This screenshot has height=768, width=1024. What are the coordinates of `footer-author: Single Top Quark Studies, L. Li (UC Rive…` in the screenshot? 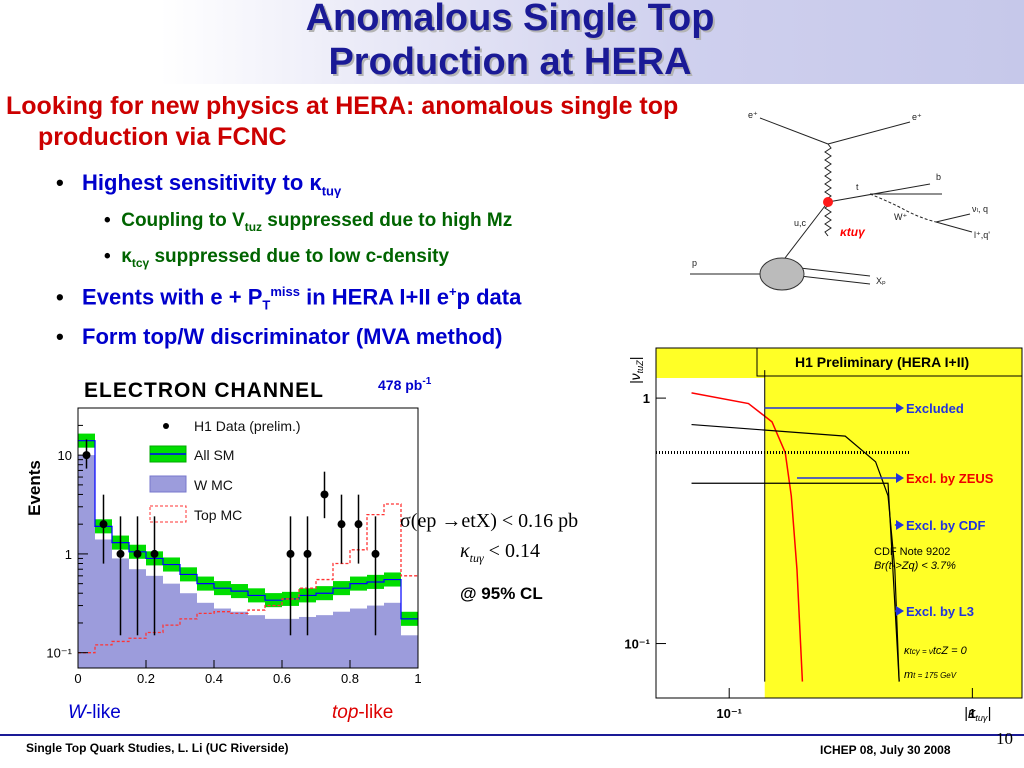 It's located at (157, 748).